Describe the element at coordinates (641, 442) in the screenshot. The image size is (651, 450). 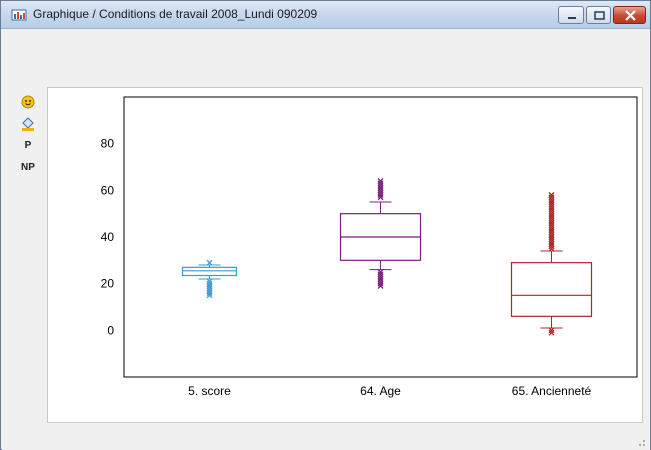
I see `resize-grip-icon` at that location.